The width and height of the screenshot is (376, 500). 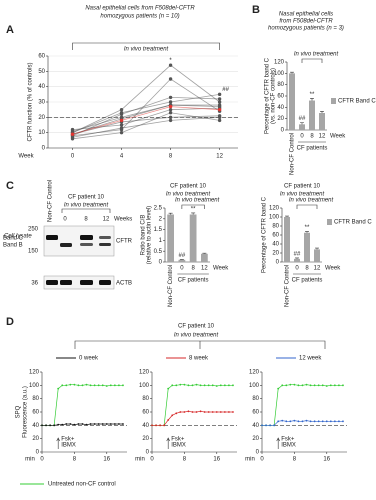 I want to click on blot-patient: CF patient 10, so click(x=86, y=198).